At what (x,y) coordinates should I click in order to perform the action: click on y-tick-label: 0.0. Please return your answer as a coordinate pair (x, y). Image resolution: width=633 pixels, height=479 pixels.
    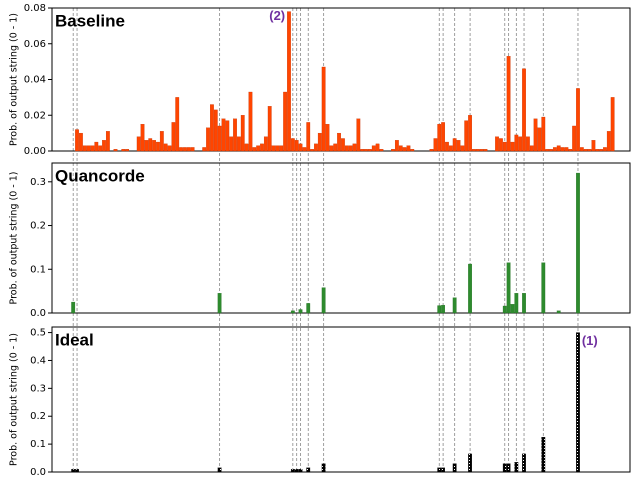
    Looking at the image, I should click on (38, 472).